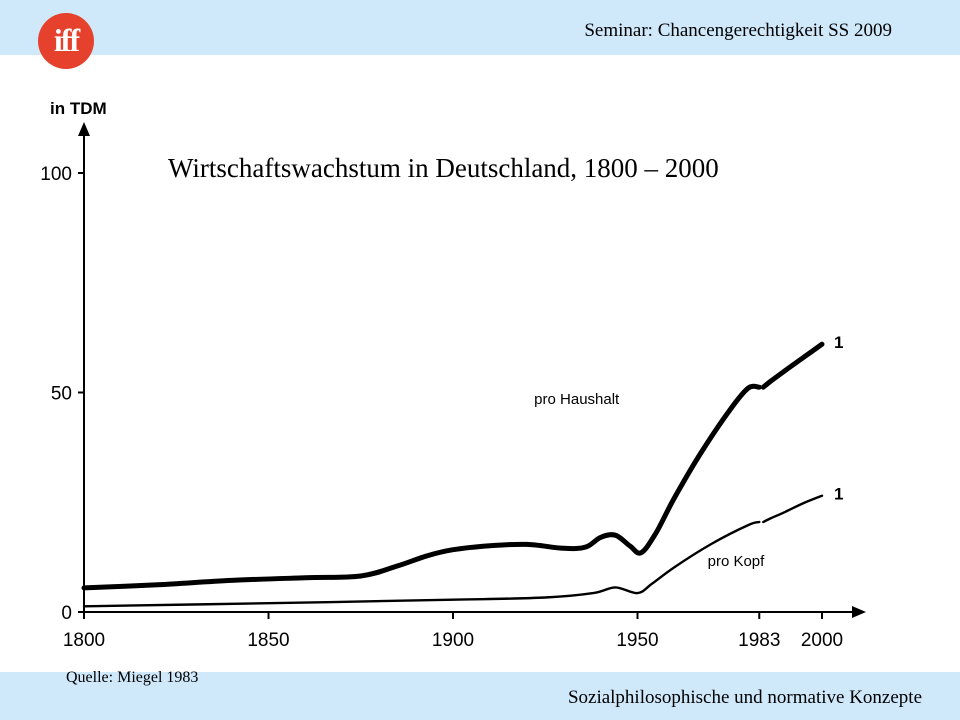 This screenshot has height=720, width=960. Describe the element at coordinates (759, 640) in the screenshot. I see `x-tick-label: 1983` at that location.